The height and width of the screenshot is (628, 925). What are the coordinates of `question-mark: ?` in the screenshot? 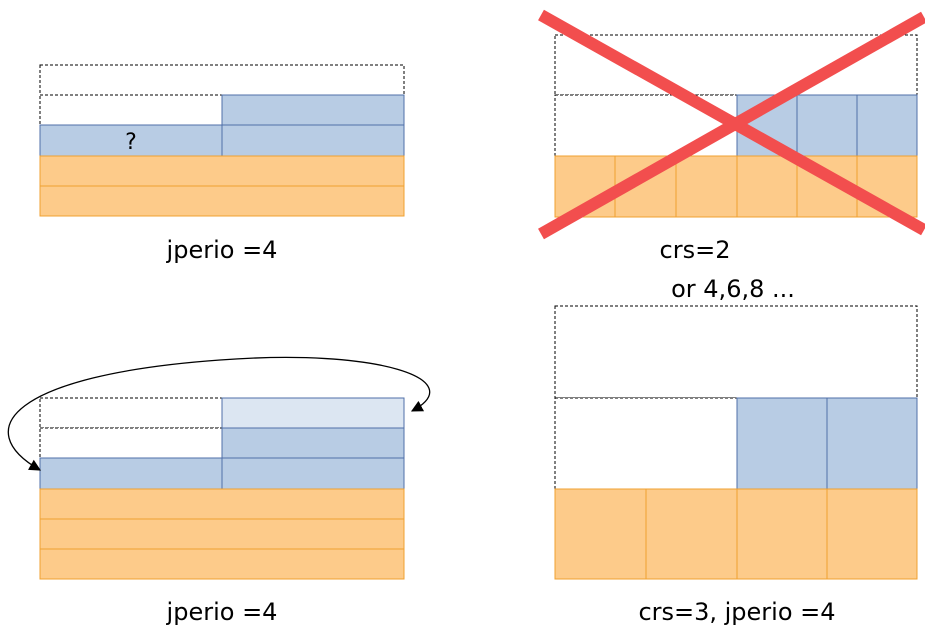 It's located at (131, 142).